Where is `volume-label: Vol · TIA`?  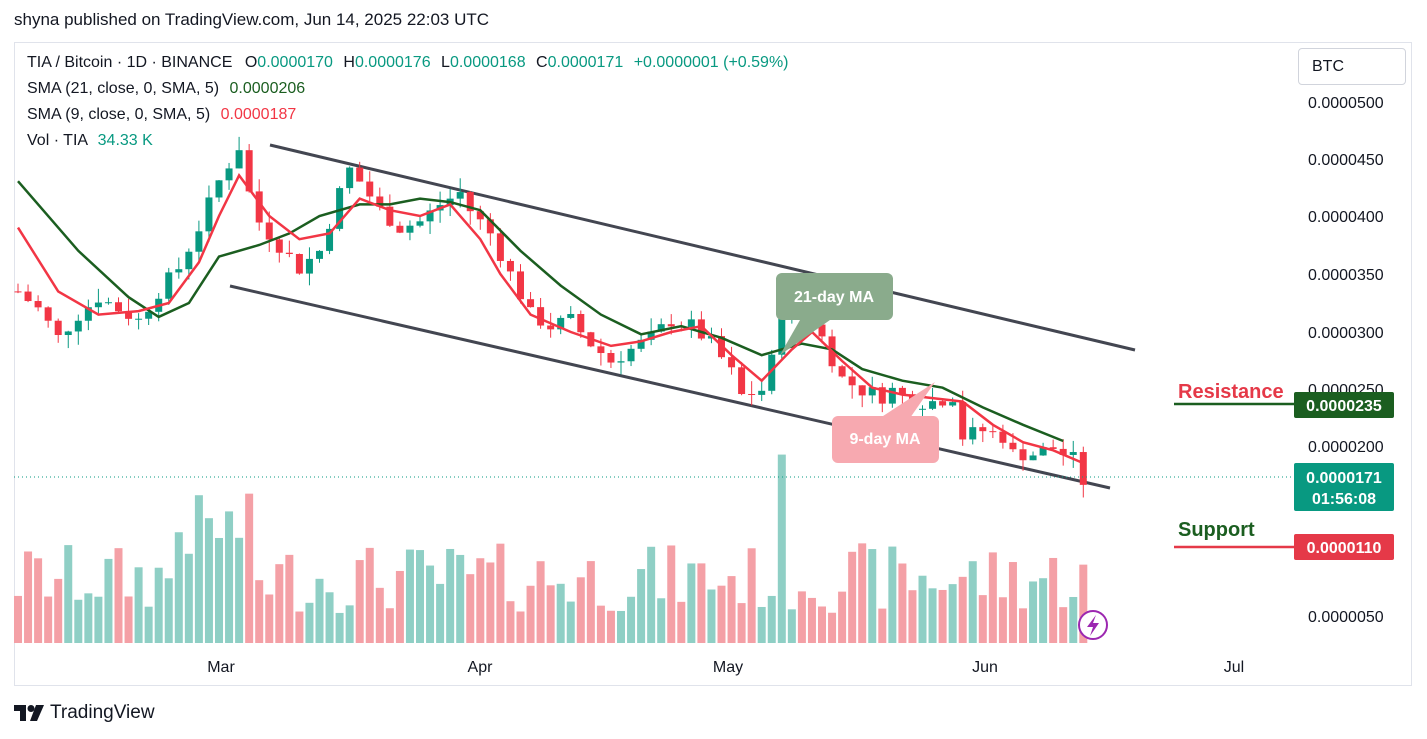 volume-label: Vol · TIA is located at coordinates (57, 140).